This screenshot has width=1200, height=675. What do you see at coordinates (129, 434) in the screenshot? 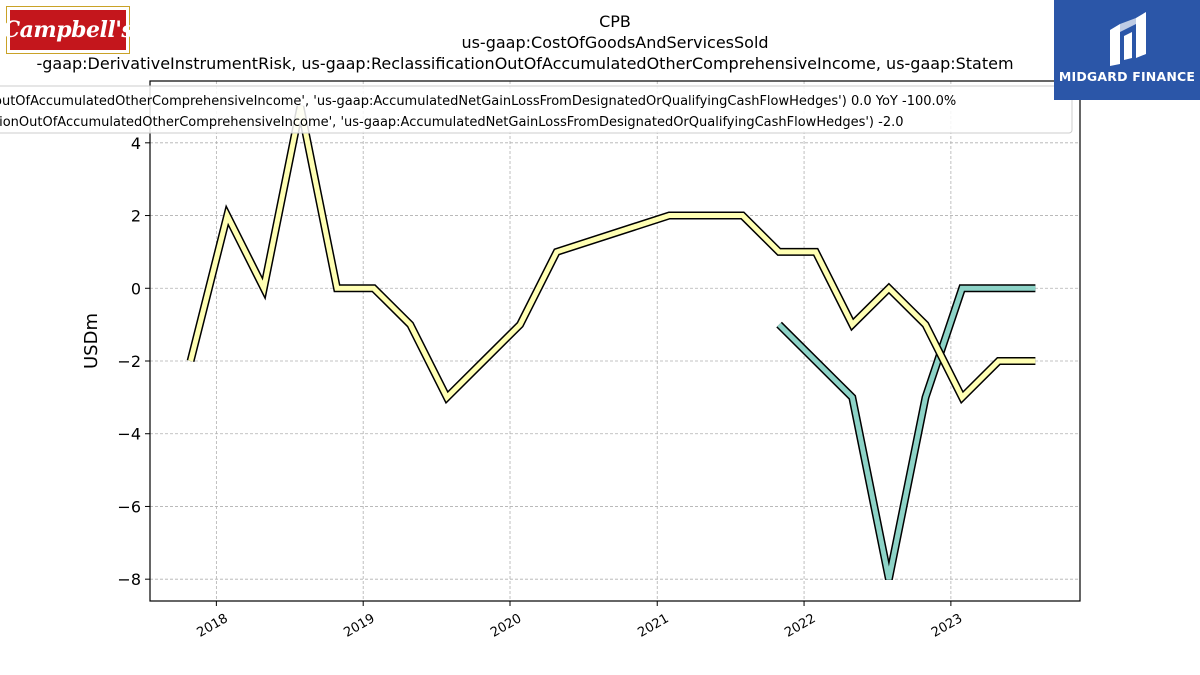
I see `y-tick-label: −4` at bounding box center [129, 434].